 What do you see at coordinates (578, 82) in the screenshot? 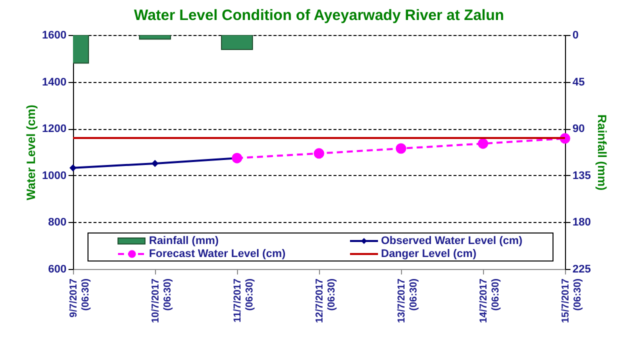
I see `y2-tick-label: 45` at bounding box center [578, 82].